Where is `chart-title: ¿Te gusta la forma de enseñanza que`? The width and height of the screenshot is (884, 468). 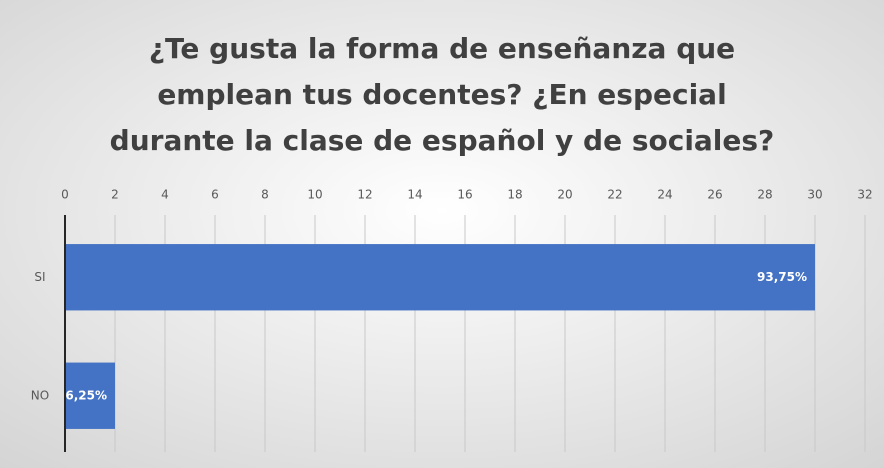 chart-title: ¿Te gusta la forma de enseñanza que is located at coordinates (442, 48).